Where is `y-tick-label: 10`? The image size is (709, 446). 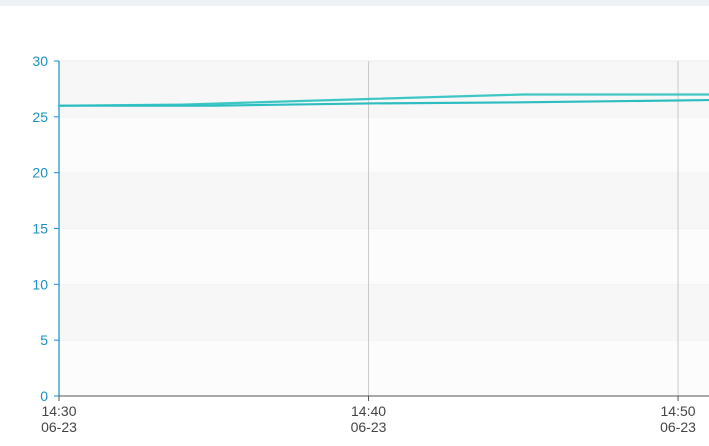 y-tick-label: 10 is located at coordinates (40, 284).